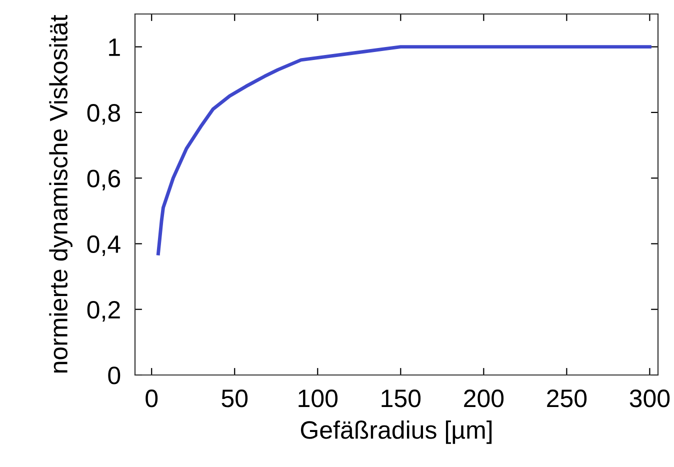 This screenshot has width=674, height=467. Describe the element at coordinates (235, 399) in the screenshot. I see `x-tick-label: 50` at that location.